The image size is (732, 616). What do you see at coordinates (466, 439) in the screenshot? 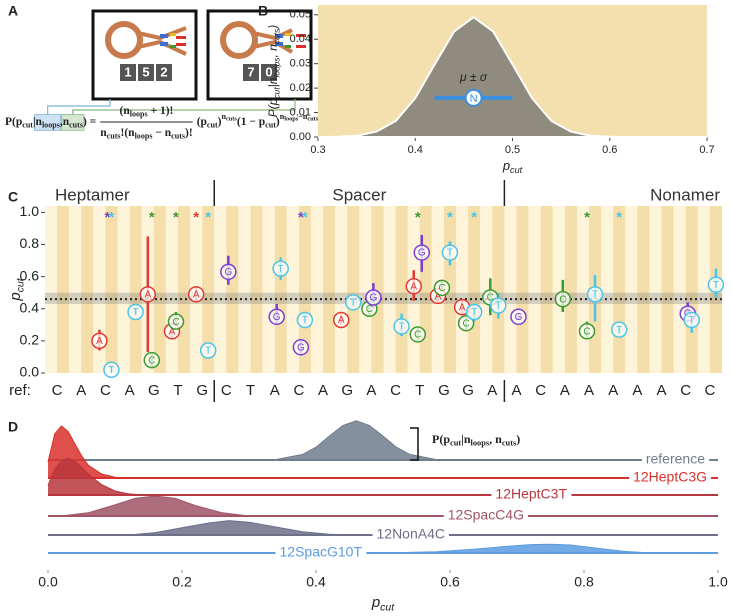
I see `text-part: |n` at bounding box center [466, 439].